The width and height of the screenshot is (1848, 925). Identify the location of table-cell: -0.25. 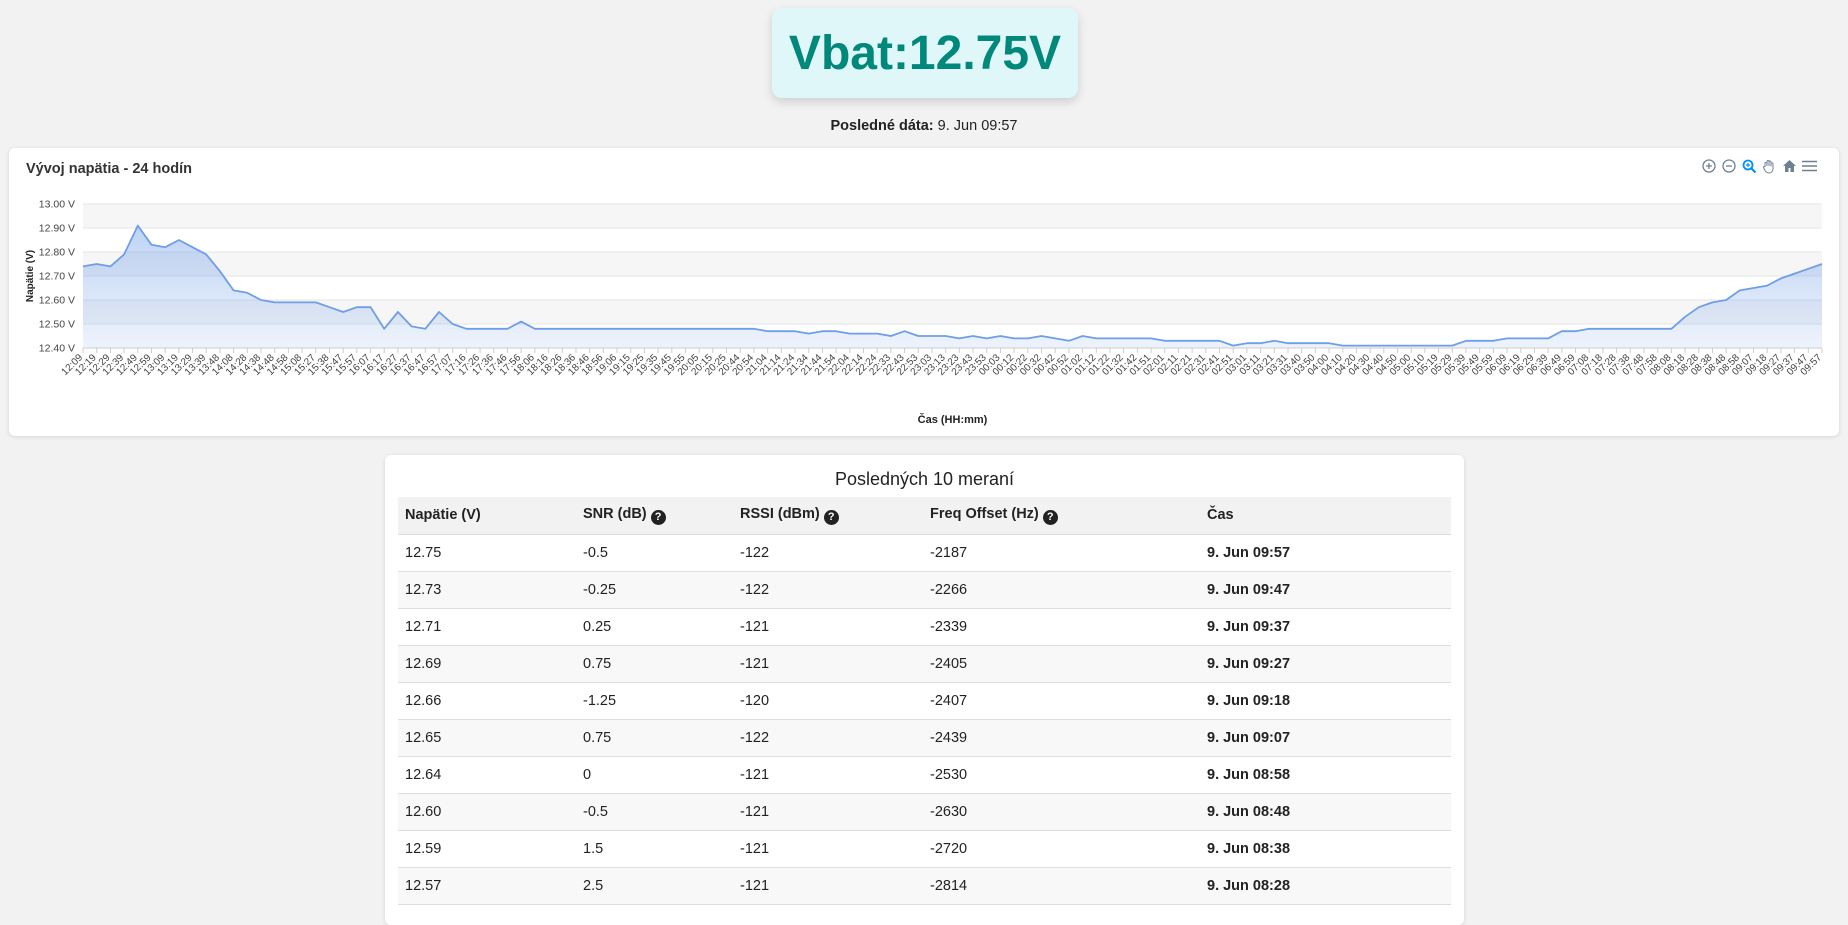
(654, 590).